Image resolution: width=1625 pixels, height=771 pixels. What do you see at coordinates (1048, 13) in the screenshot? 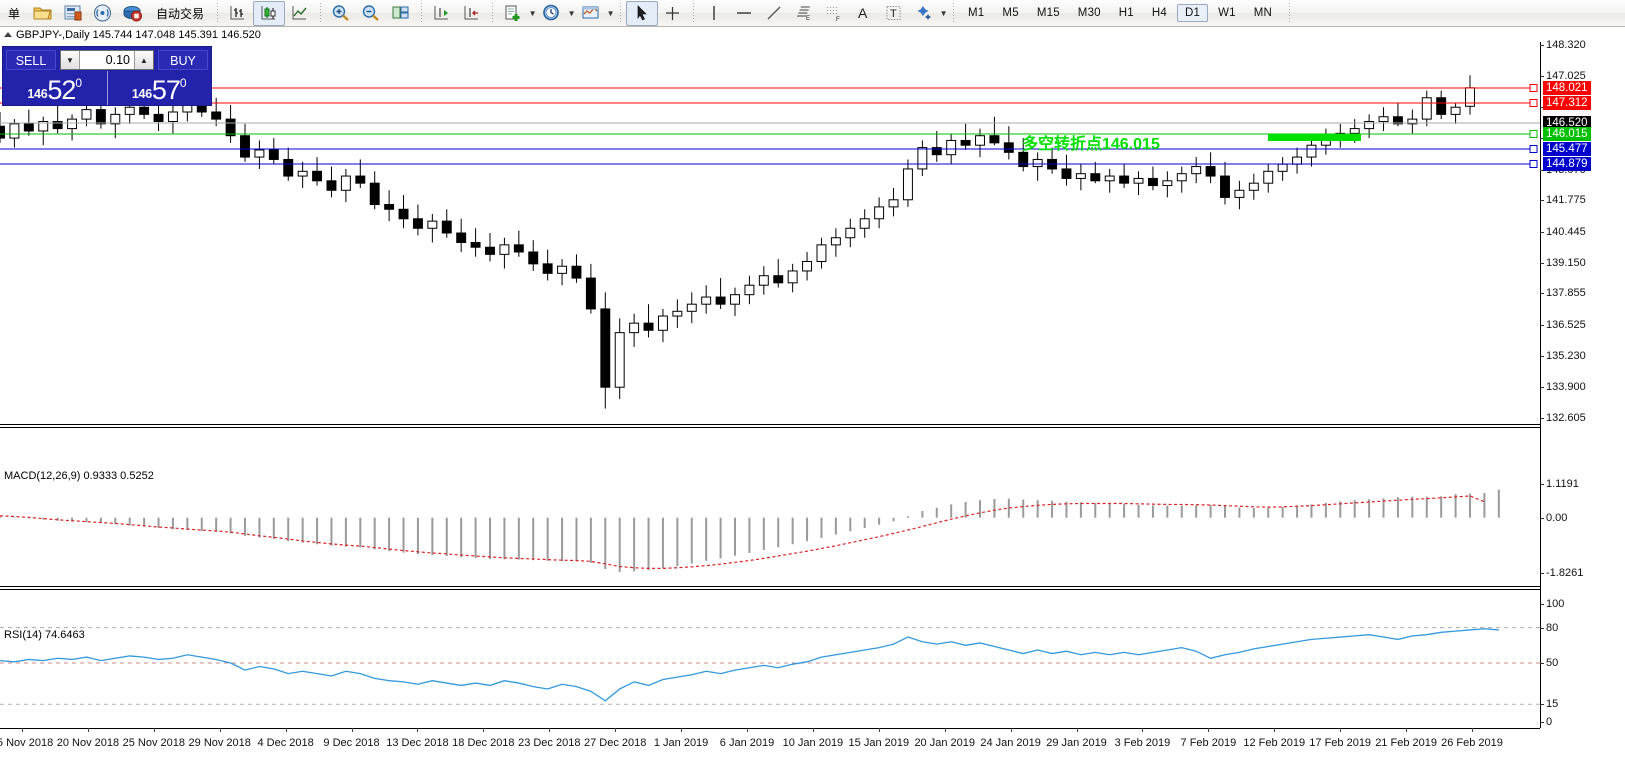
I see `timeframe-m15: M15` at bounding box center [1048, 13].